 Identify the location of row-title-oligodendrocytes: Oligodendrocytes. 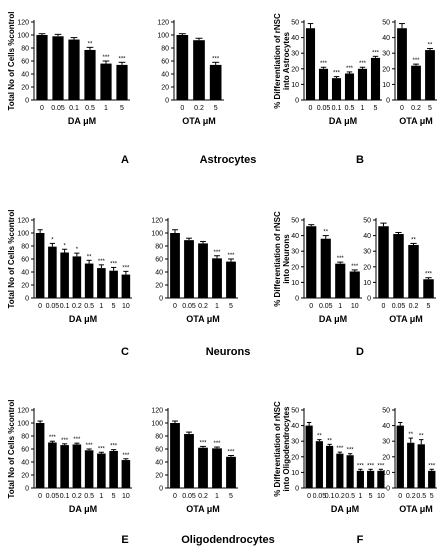
(228, 540).